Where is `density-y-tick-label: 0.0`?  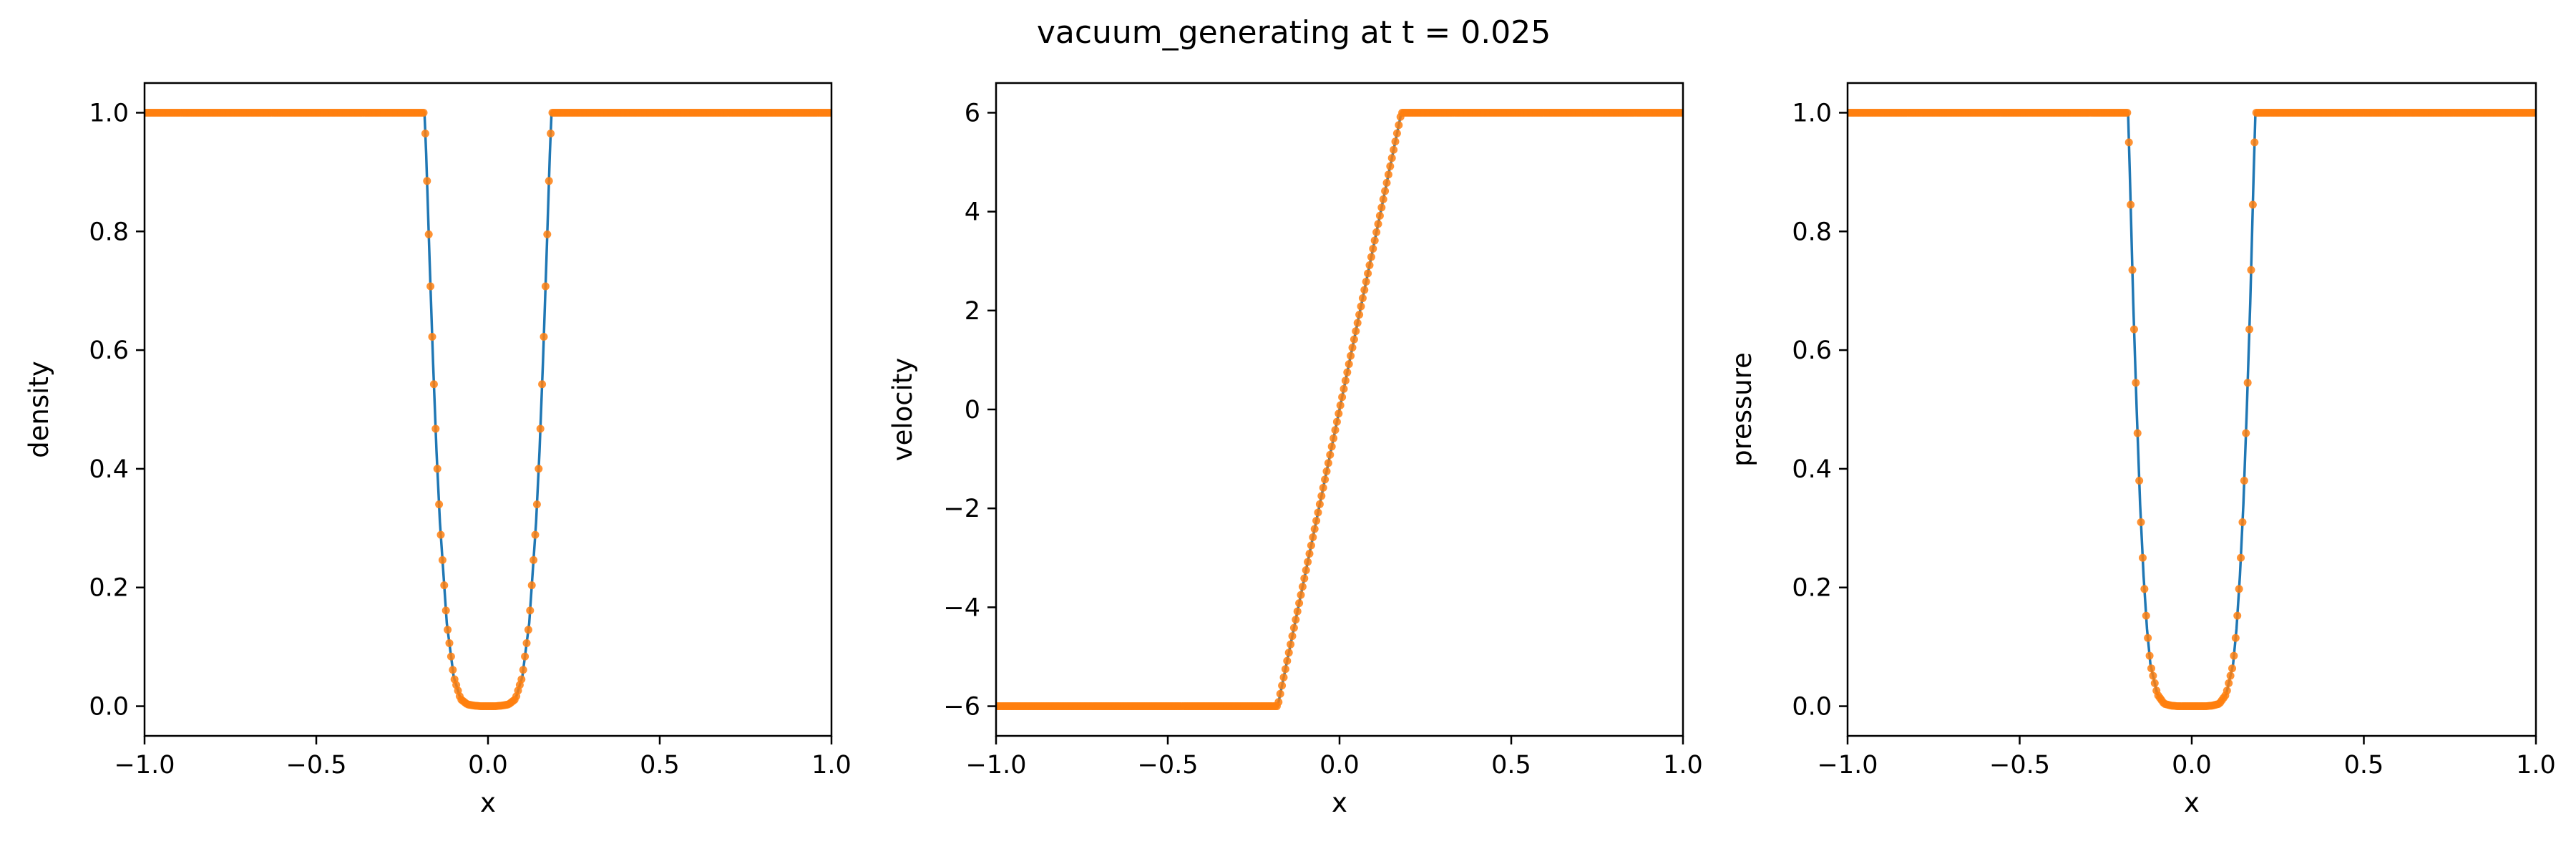
density-y-tick-label: 0.0 is located at coordinates (109, 707).